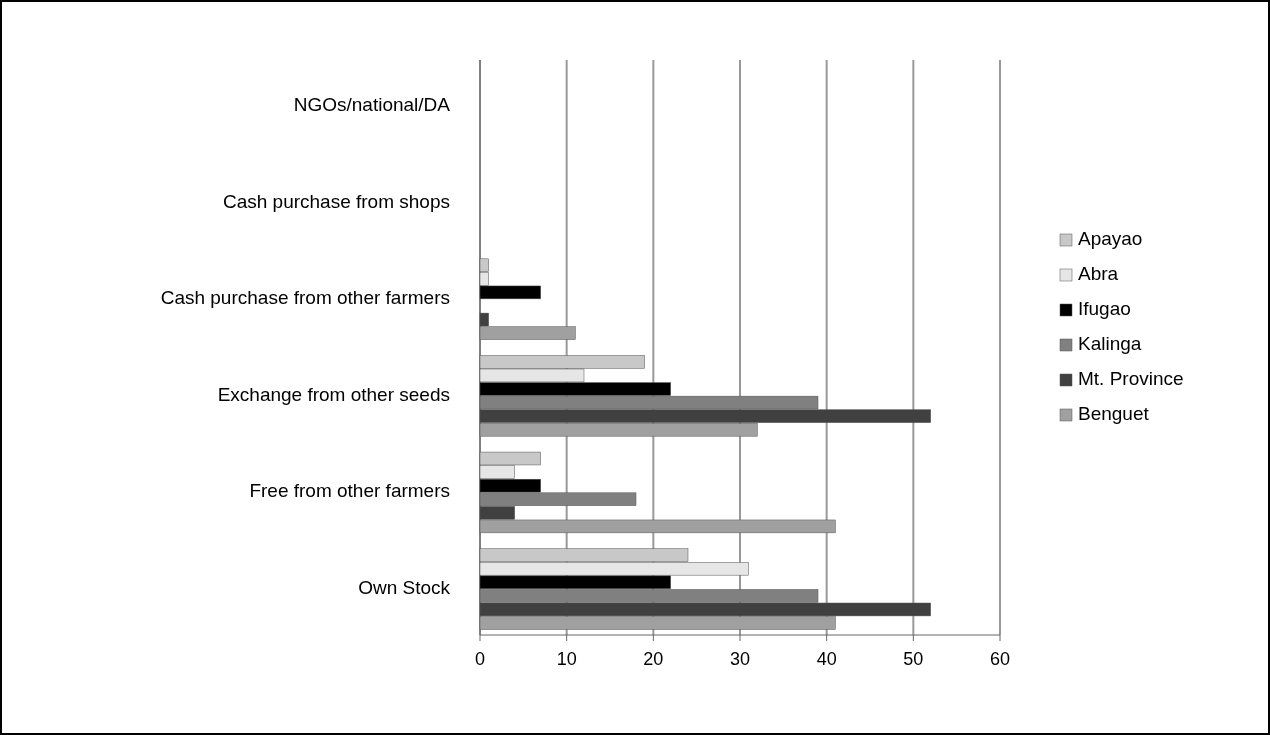 This screenshot has height=735, width=1270. What do you see at coordinates (740, 659) in the screenshot?
I see `x-tick-label: 30` at bounding box center [740, 659].